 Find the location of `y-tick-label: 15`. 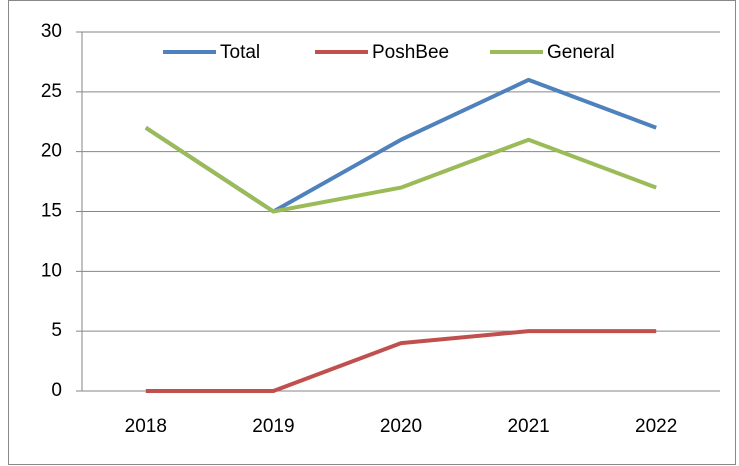

y-tick-label: 15 is located at coordinates (51, 211).